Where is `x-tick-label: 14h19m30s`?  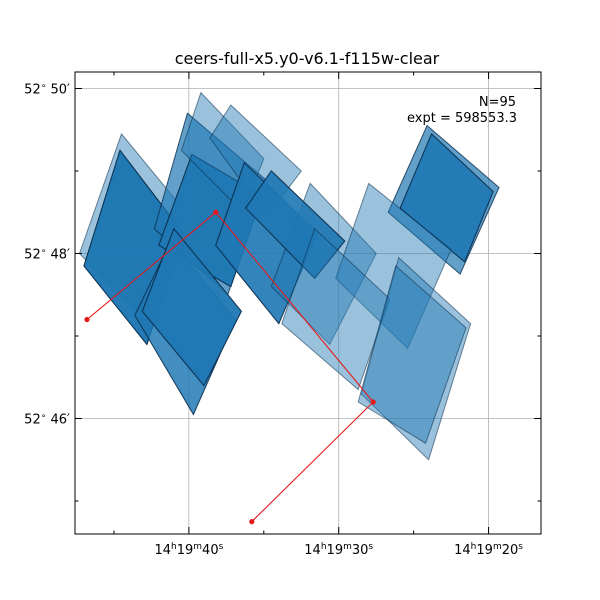
x-tick-label: 14h19m30s is located at coordinates (338, 550).